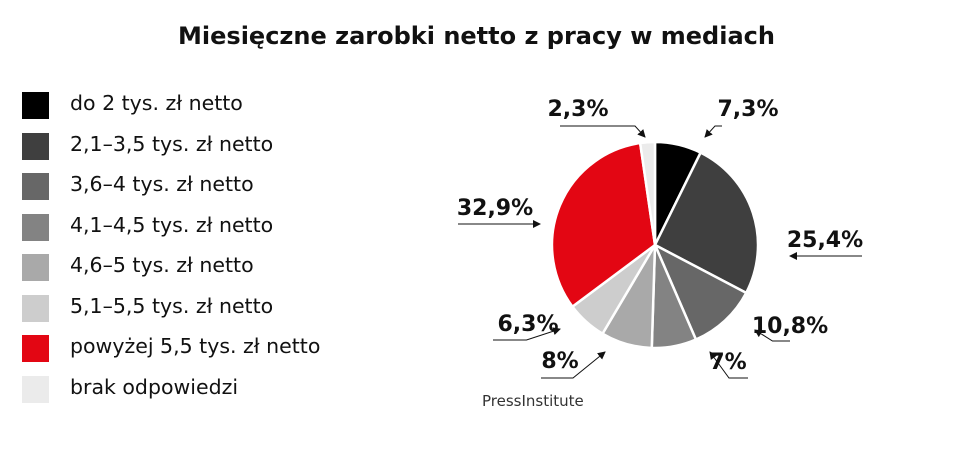 The height and width of the screenshot is (459, 953). I want to click on slice-label-group: 8%, so click(573, 364).